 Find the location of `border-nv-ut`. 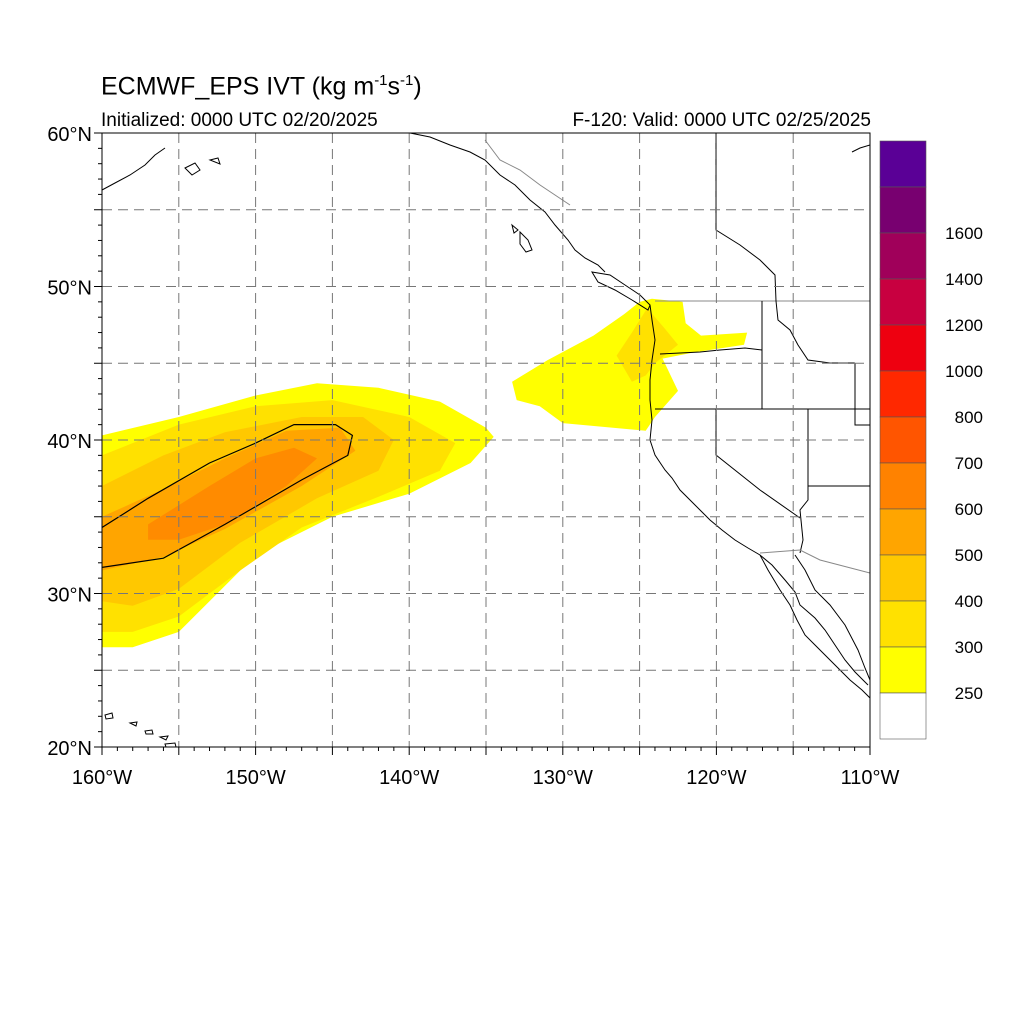

border-nv-ut is located at coordinates (838, 448).